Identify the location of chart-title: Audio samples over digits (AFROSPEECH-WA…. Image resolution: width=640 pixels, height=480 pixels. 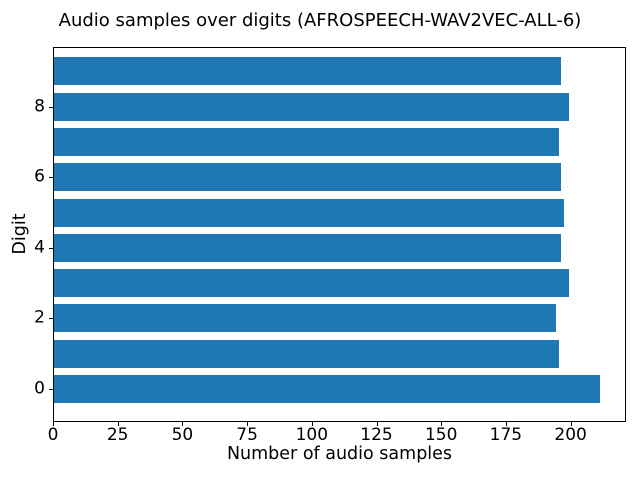
(320, 20).